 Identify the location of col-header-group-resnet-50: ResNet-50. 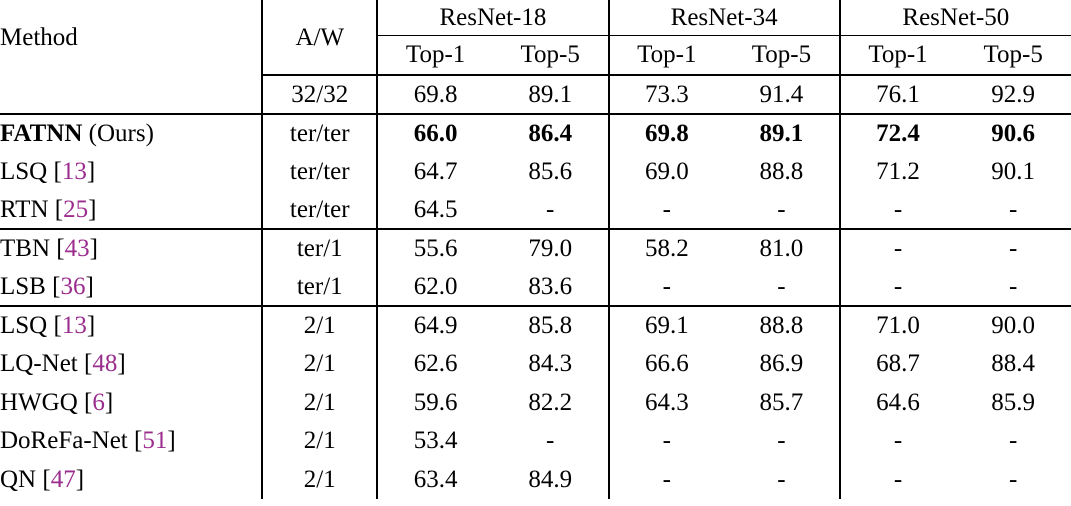
(954, 18).